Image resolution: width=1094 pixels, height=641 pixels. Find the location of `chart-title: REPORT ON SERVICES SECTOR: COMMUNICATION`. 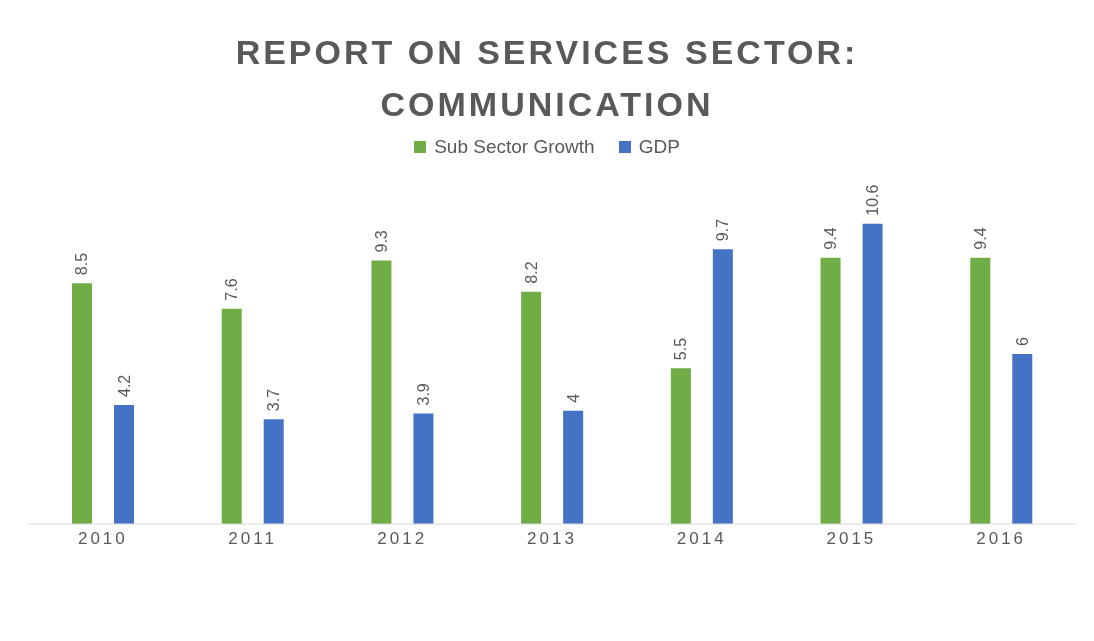

chart-title: REPORT ON SERVICES SECTOR: COMMUNICATION is located at coordinates (547, 78).